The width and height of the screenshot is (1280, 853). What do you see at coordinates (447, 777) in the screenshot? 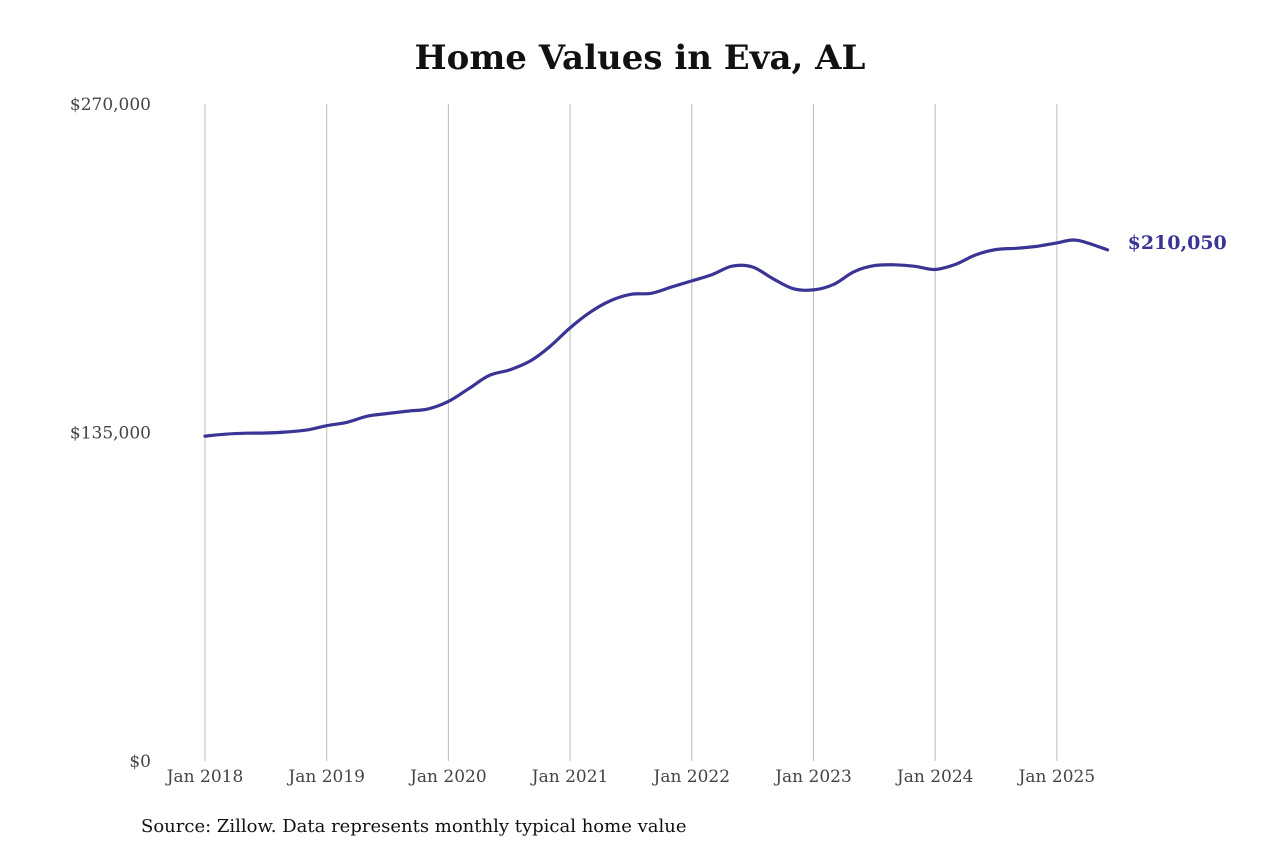
I see `x-tick-label: Jan 2020` at bounding box center [447, 777].